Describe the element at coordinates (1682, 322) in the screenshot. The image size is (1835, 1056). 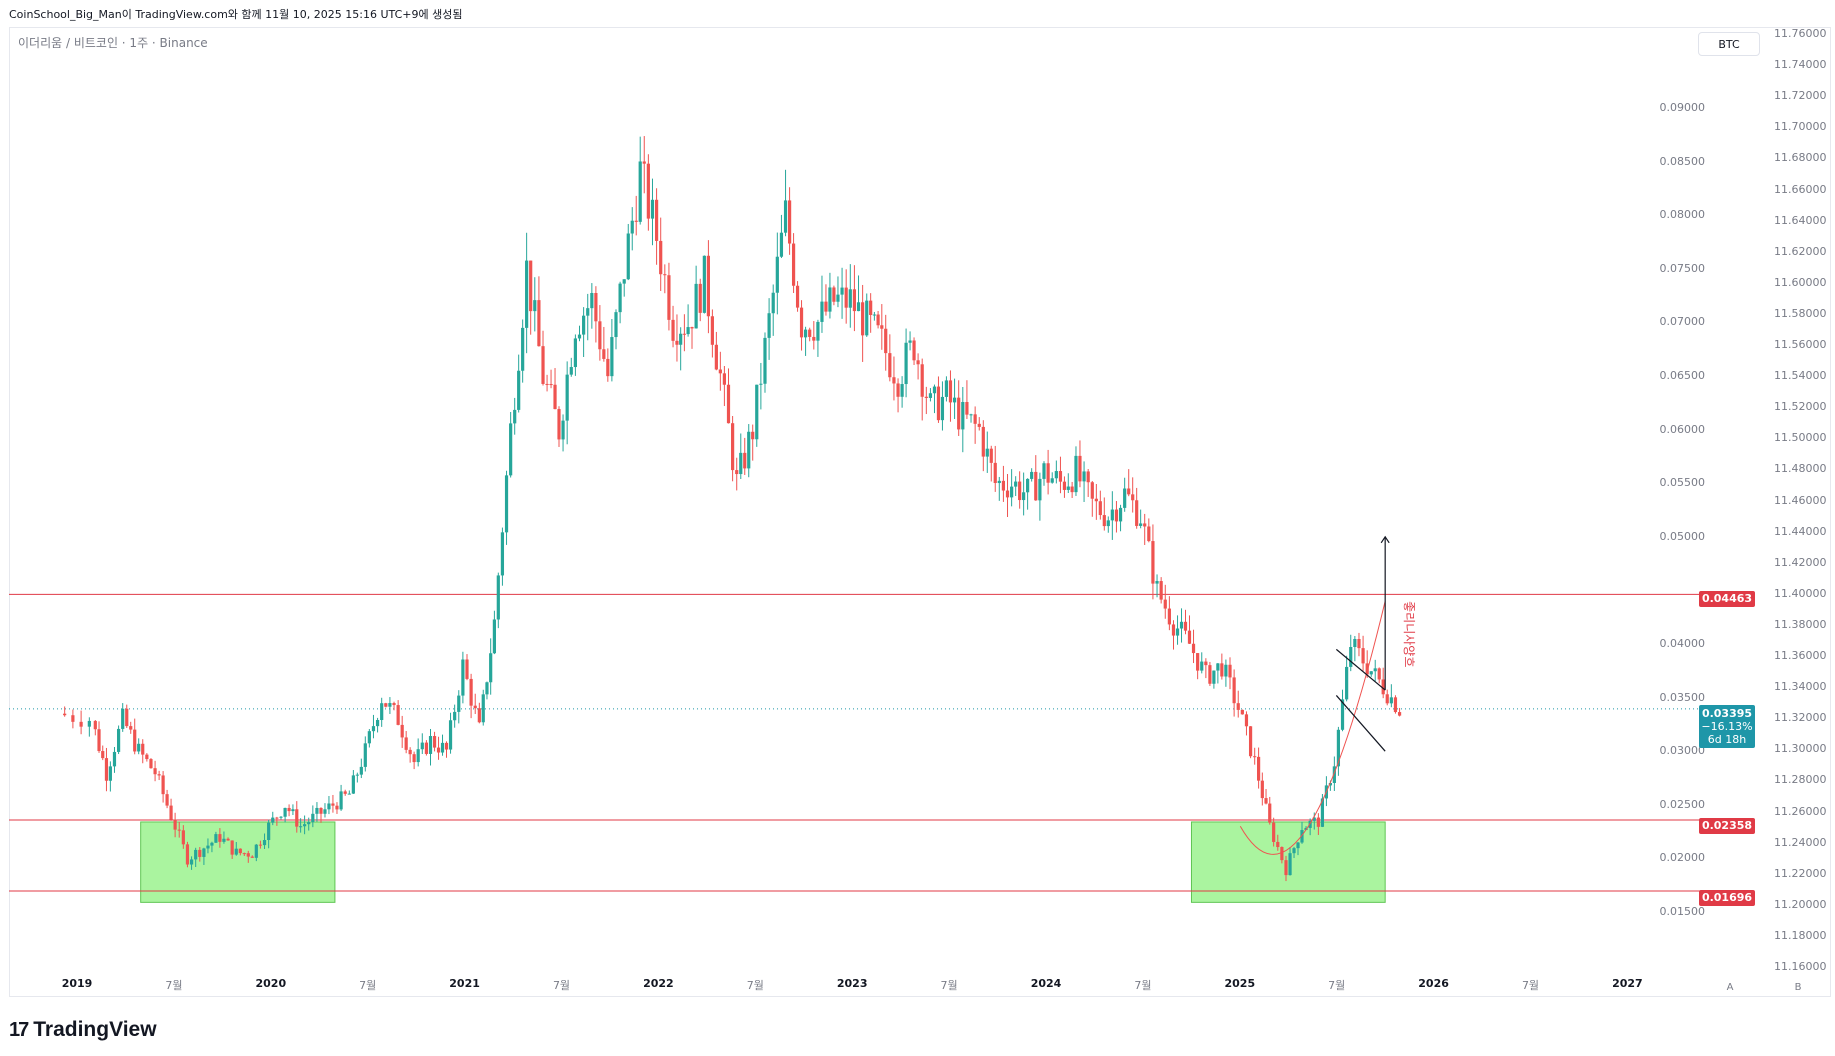
I see `price-axis-label: 0.07000` at that location.